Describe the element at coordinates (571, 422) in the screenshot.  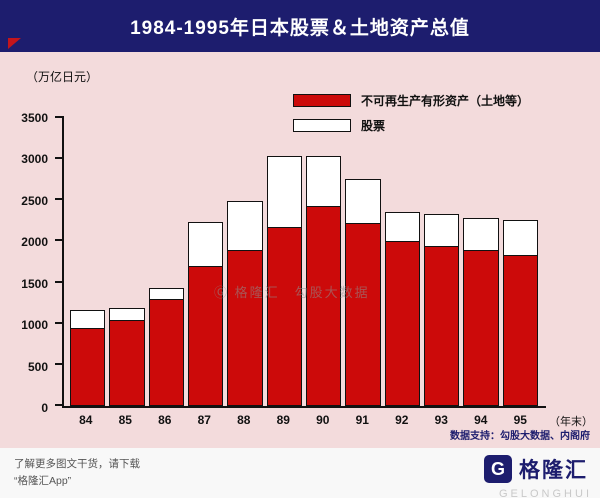
I see `x-axis-suffix: （年末）` at that location.